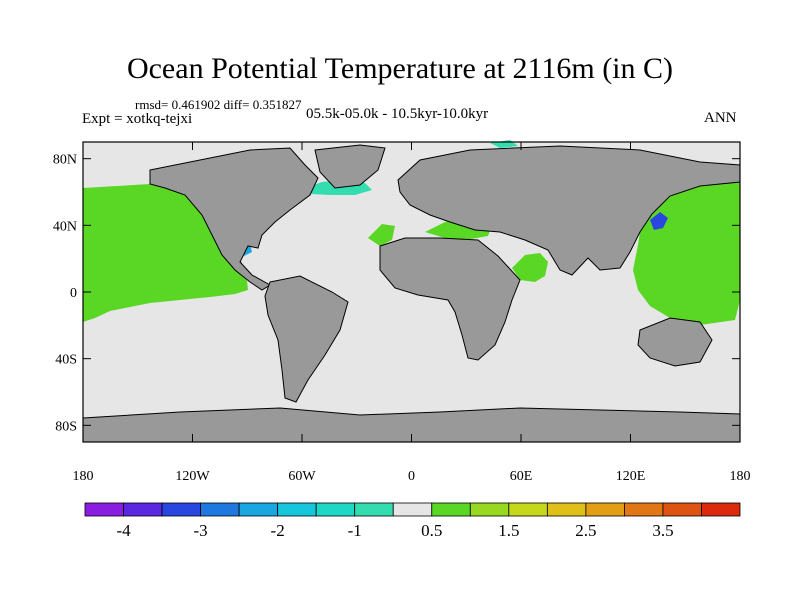 Image resolution: width=800 pixels, height=600 pixels. Describe the element at coordinates (137, 119) in the screenshot. I see `experiment-label: Expt = xotkq-tejxi` at that location.